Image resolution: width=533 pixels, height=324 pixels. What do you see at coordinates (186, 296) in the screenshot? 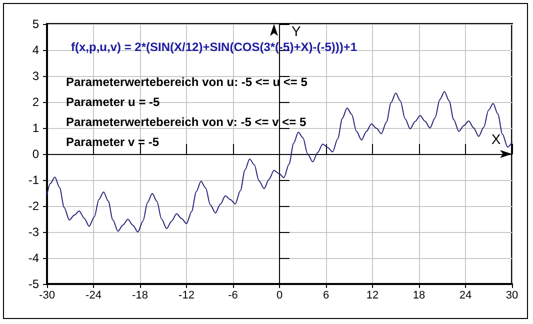
I see `x-tick-label: -12` at bounding box center [186, 296].